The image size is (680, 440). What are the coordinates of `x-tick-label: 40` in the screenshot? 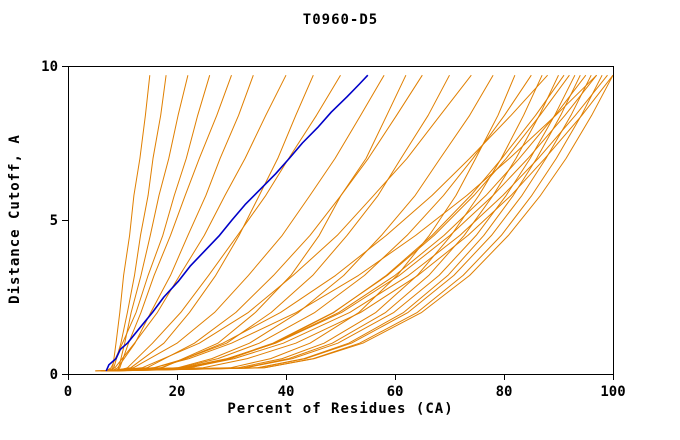 It's located at (286, 392).